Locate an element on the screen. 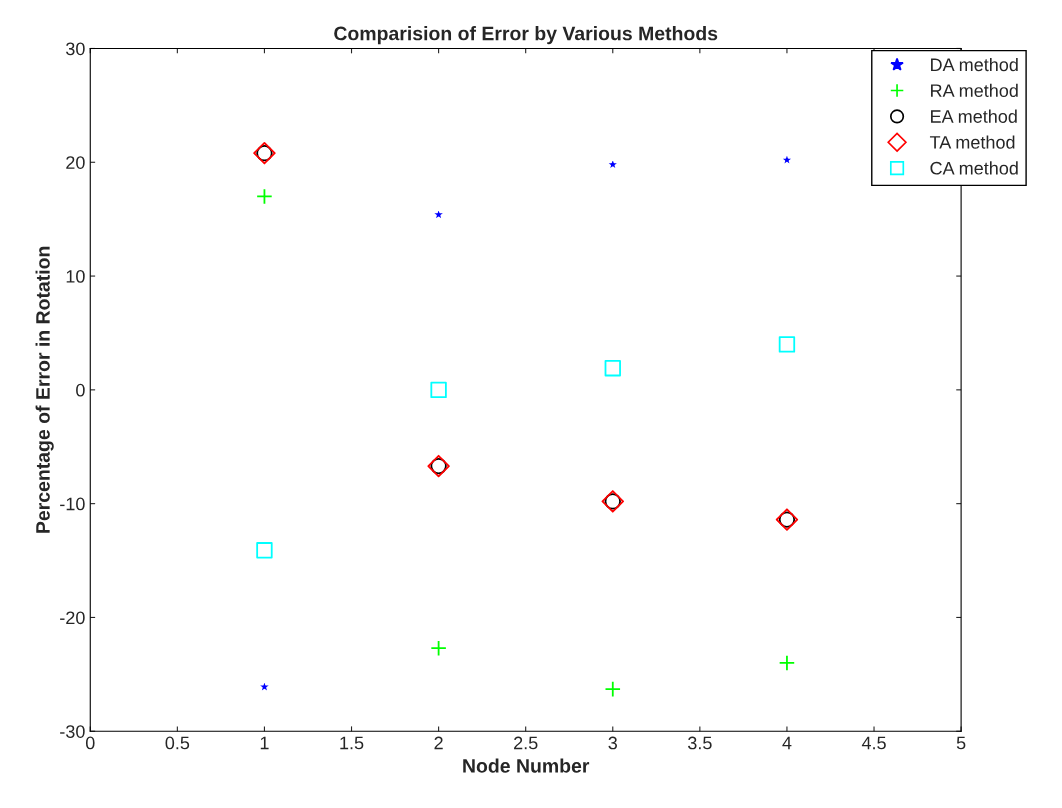 The image size is (1062, 808). x-tick-label: 0.5 is located at coordinates (177, 743).